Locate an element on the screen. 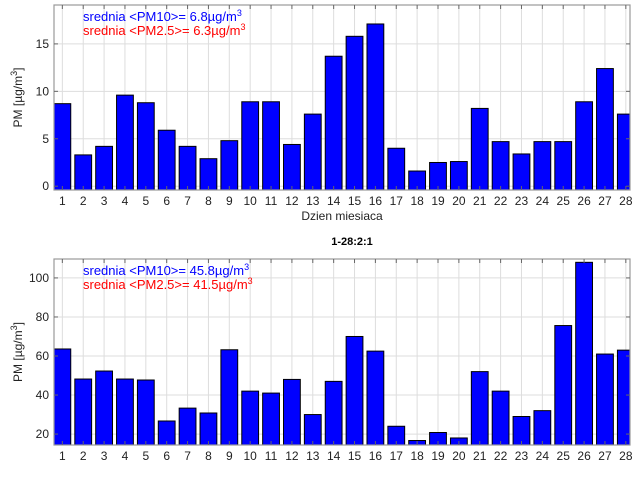 The image size is (640, 480). y-tick-label: 20 is located at coordinates (43, 434).